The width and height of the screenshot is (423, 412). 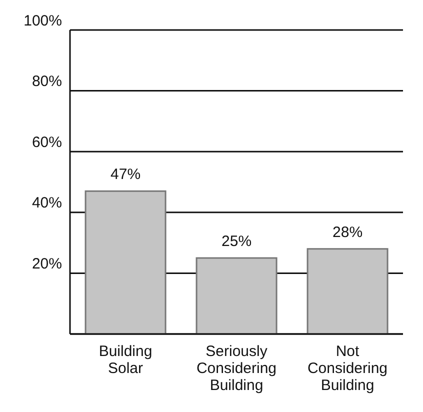 I want to click on data-label: 47%, so click(x=125, y=175).